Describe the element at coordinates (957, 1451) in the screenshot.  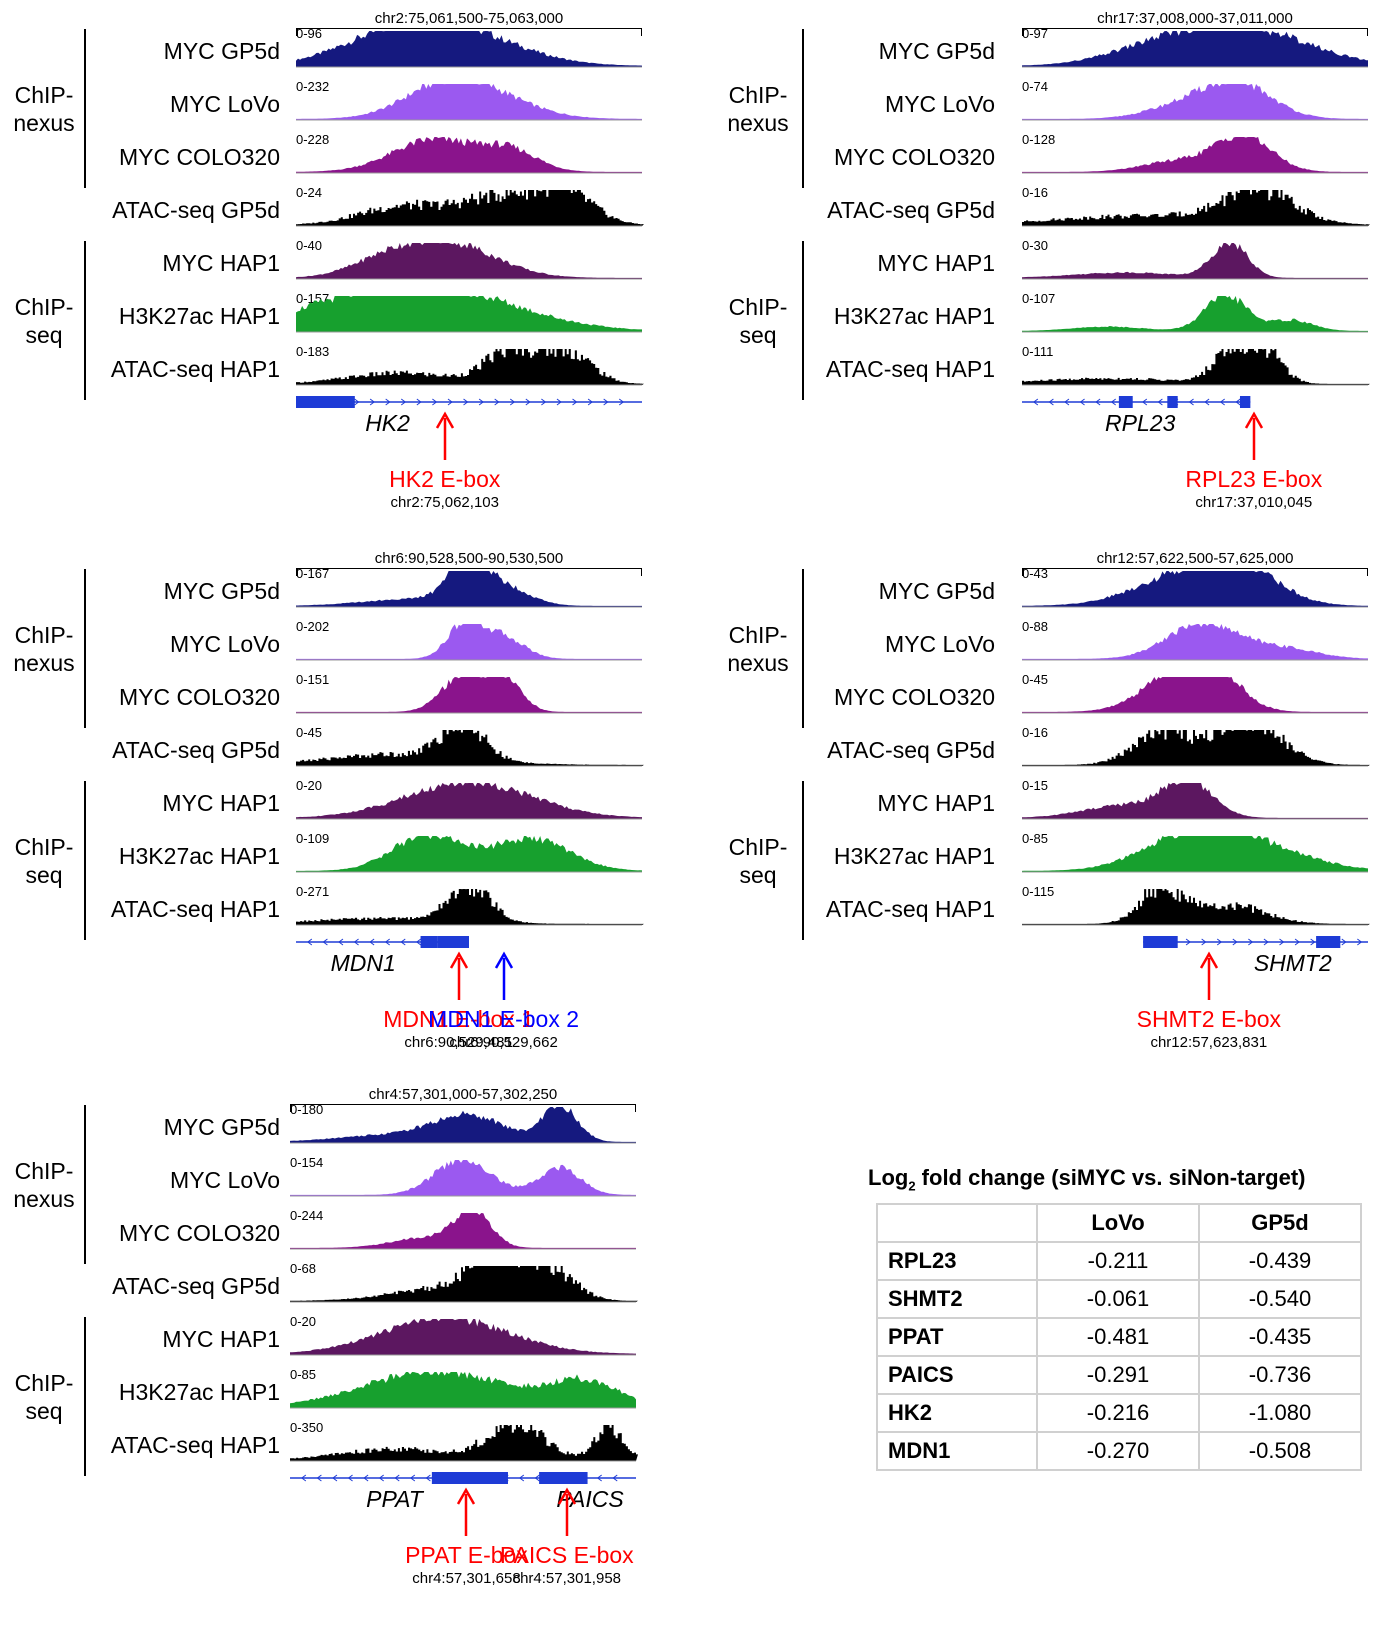
I see `table-cell-gene: MDN1` at that location.